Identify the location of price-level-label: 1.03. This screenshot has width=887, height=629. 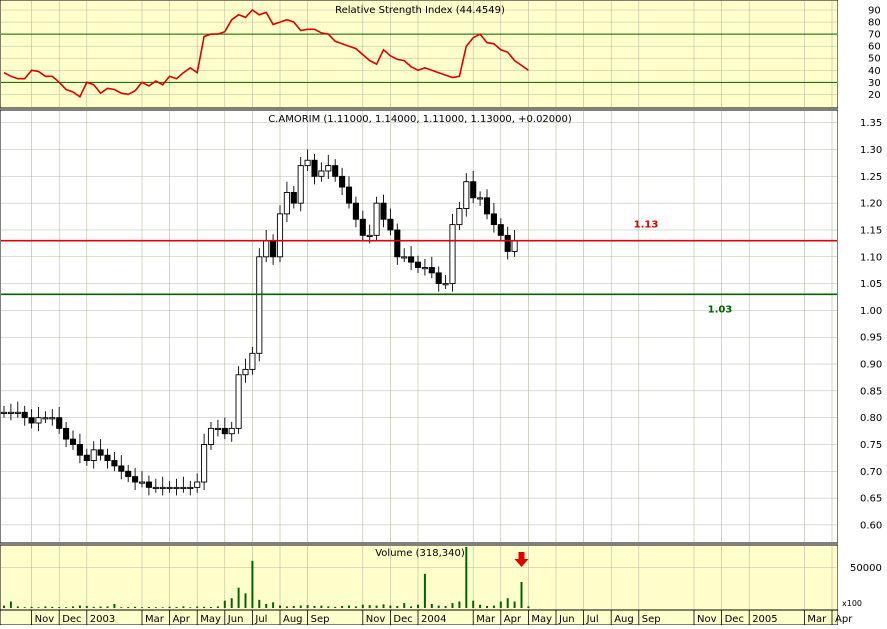
(720, 309).